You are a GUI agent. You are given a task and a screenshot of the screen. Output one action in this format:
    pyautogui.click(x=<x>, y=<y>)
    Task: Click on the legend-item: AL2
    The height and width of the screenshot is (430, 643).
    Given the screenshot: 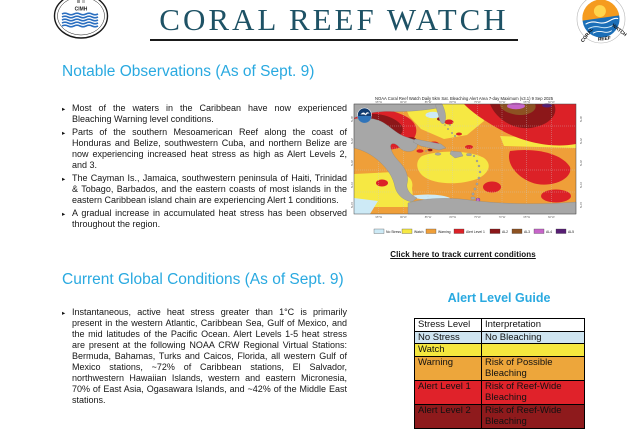 What is the action you would take?
    pyautogui.click(x=505, y=232)
    